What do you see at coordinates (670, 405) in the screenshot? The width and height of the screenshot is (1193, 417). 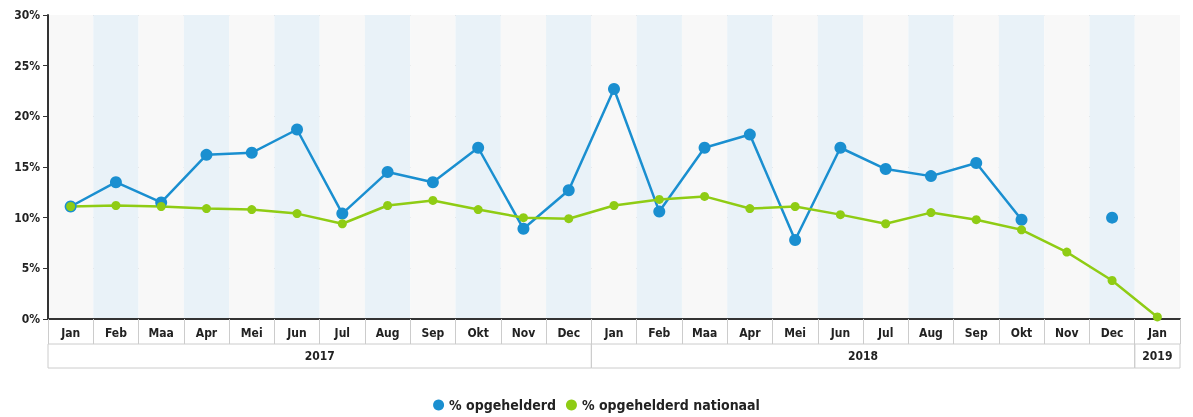 I see `legend-label: % opgehelderd nationaal` at bounding box center [670, 405].